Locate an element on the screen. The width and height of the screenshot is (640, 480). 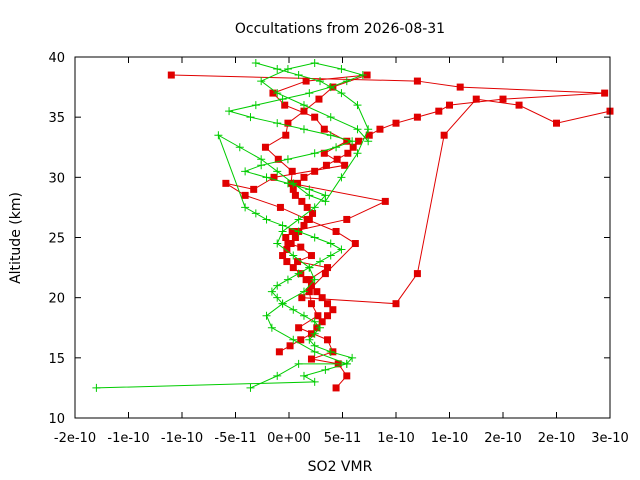
x-tick-label: 3e-10 is located at coordinates (610, 438).